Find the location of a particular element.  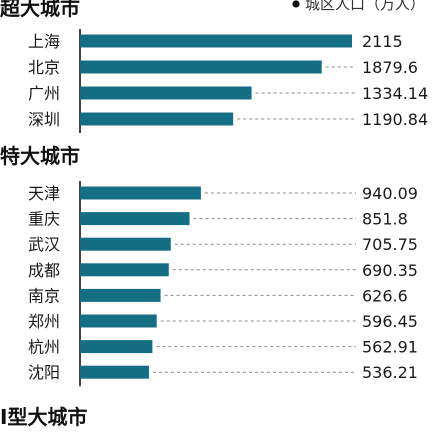

city-label: 北京 is located at coordinates (44, 67).